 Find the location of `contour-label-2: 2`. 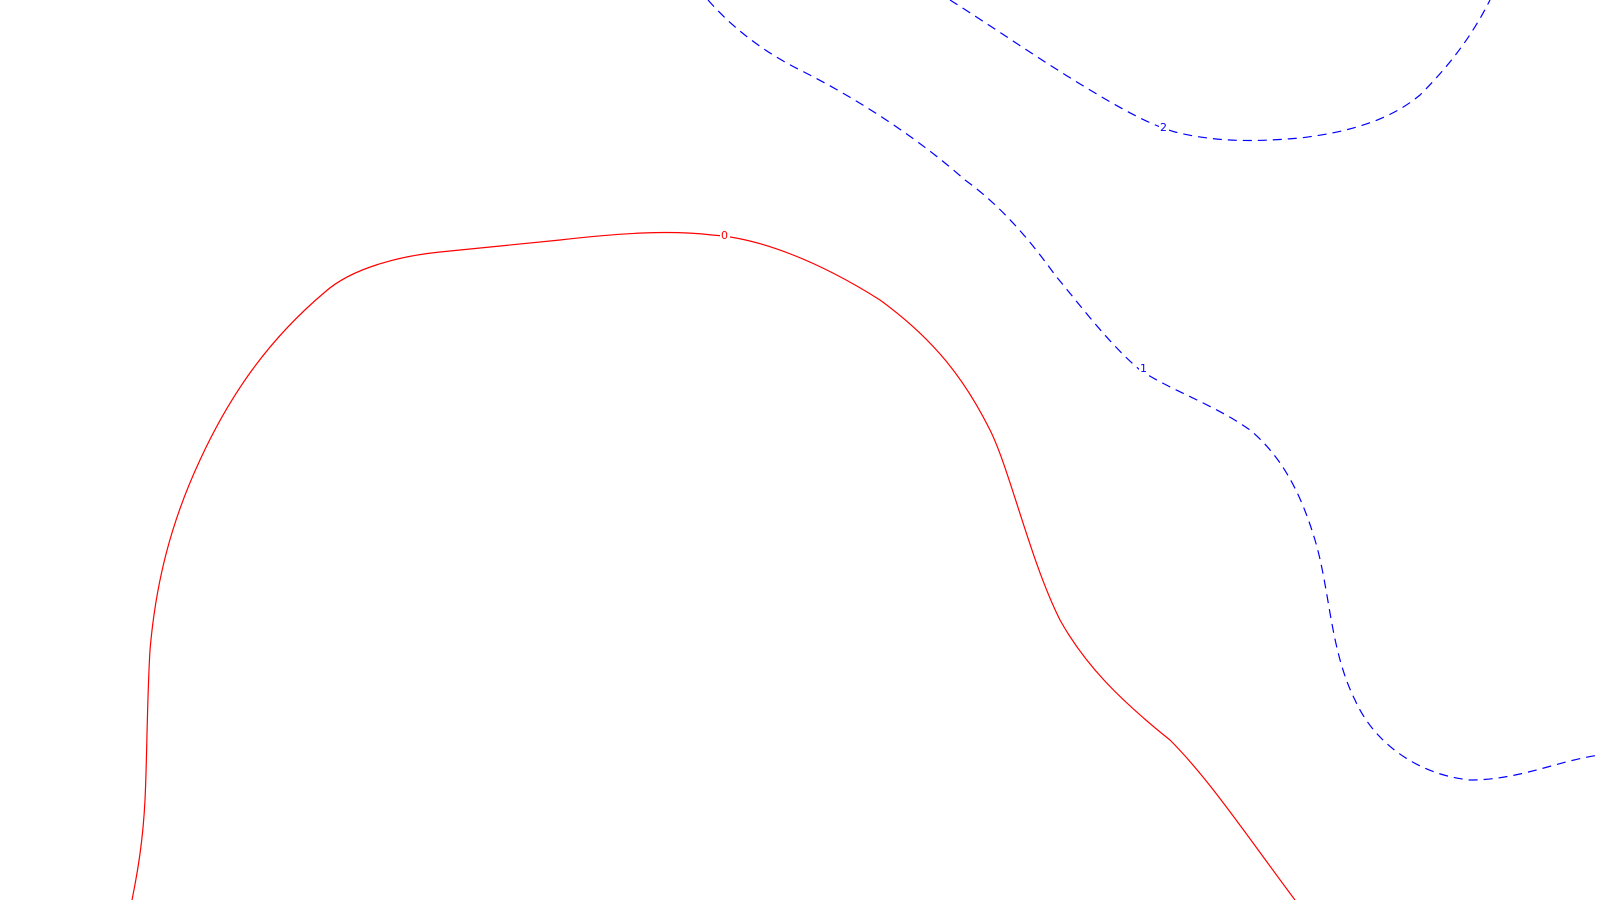

contour-label-2: 2 is located at coordinates (1163, 127).